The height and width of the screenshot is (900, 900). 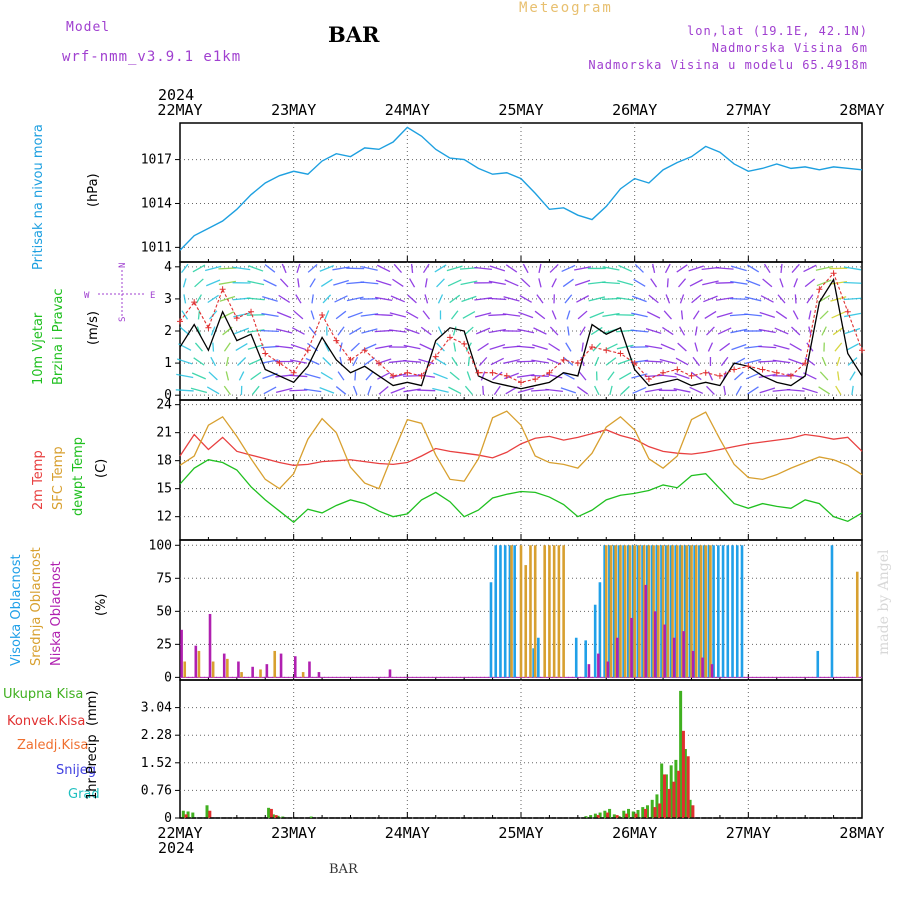 What do you see at coordinates (164, 644) in the screenshot?
I see `clouds-ytick-label: 25` at bounding box center [164, 644].